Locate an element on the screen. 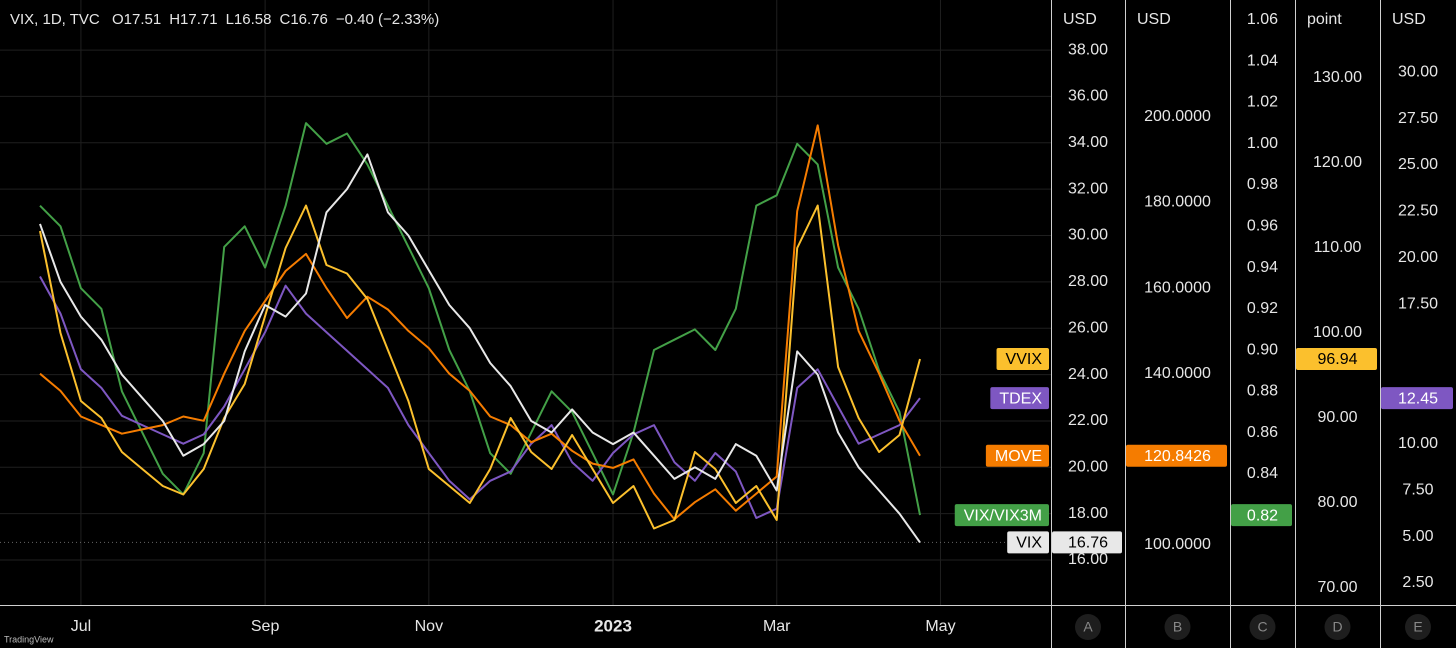 The width and height of the screenshot is (1456, 648). y-tick-label: 110.00 is located at coordinates (1338, 247).